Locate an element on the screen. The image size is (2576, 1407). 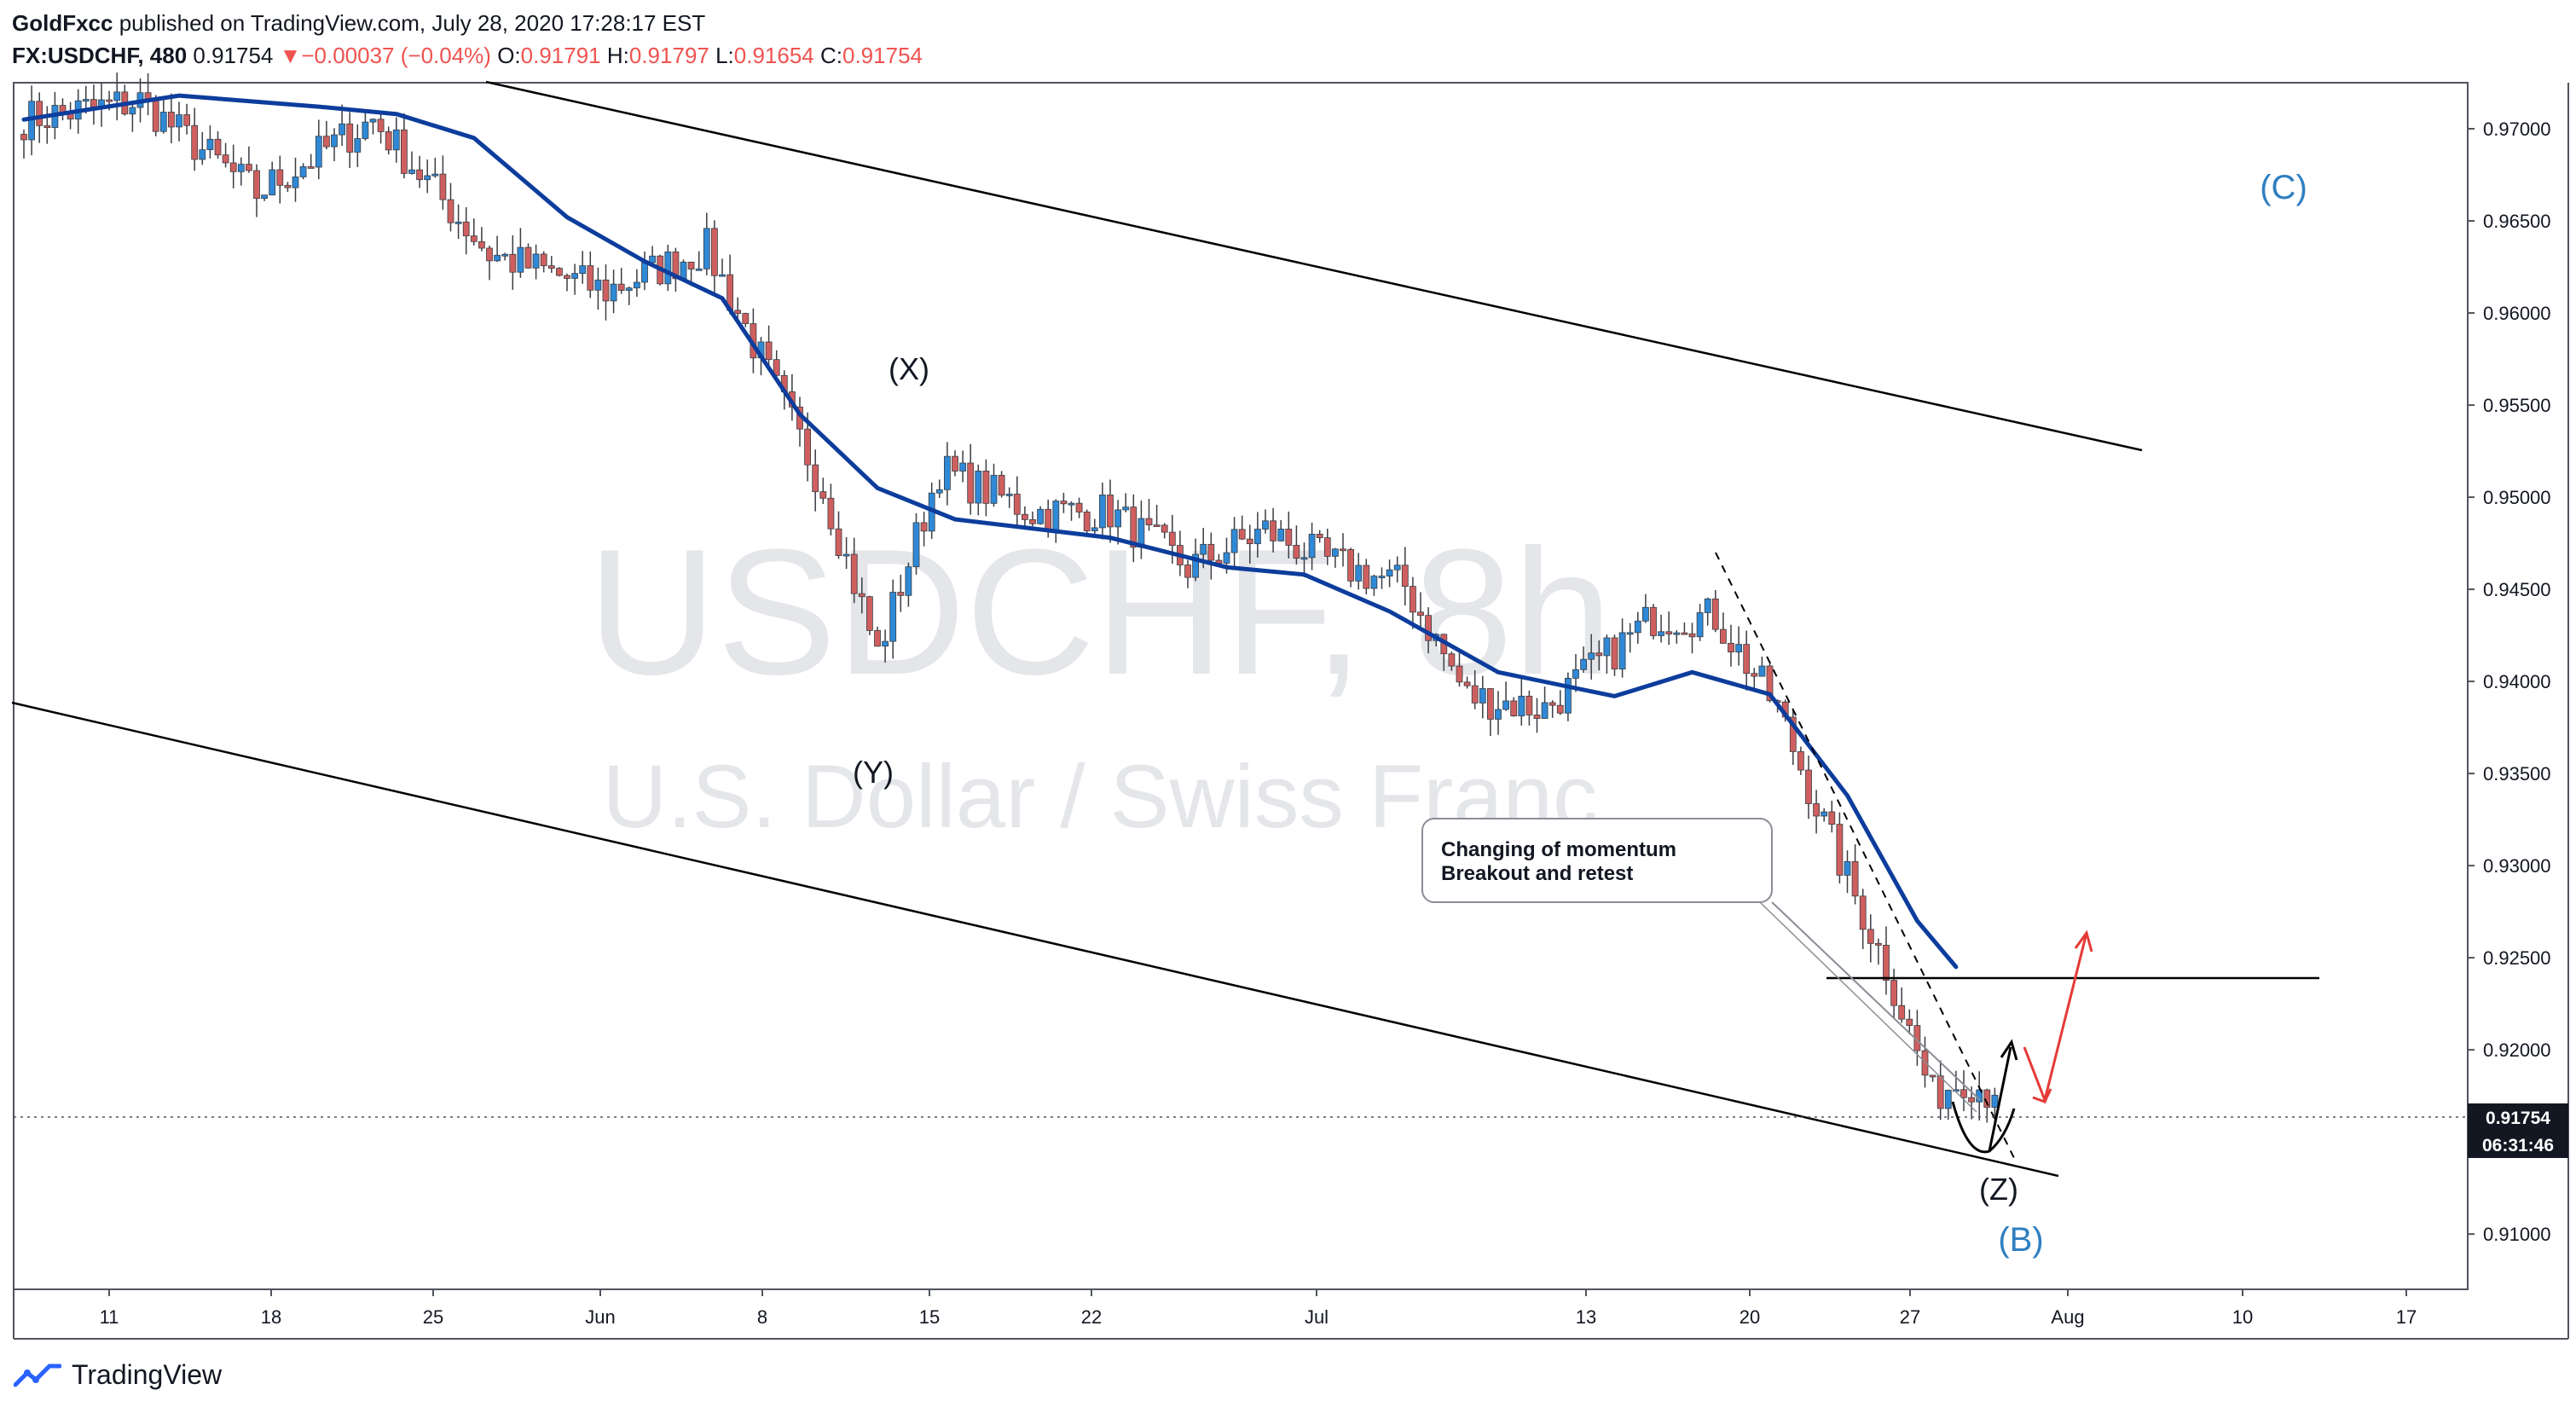
callout-line-1: Changing of momentum is located at coordinates (1558, 850).